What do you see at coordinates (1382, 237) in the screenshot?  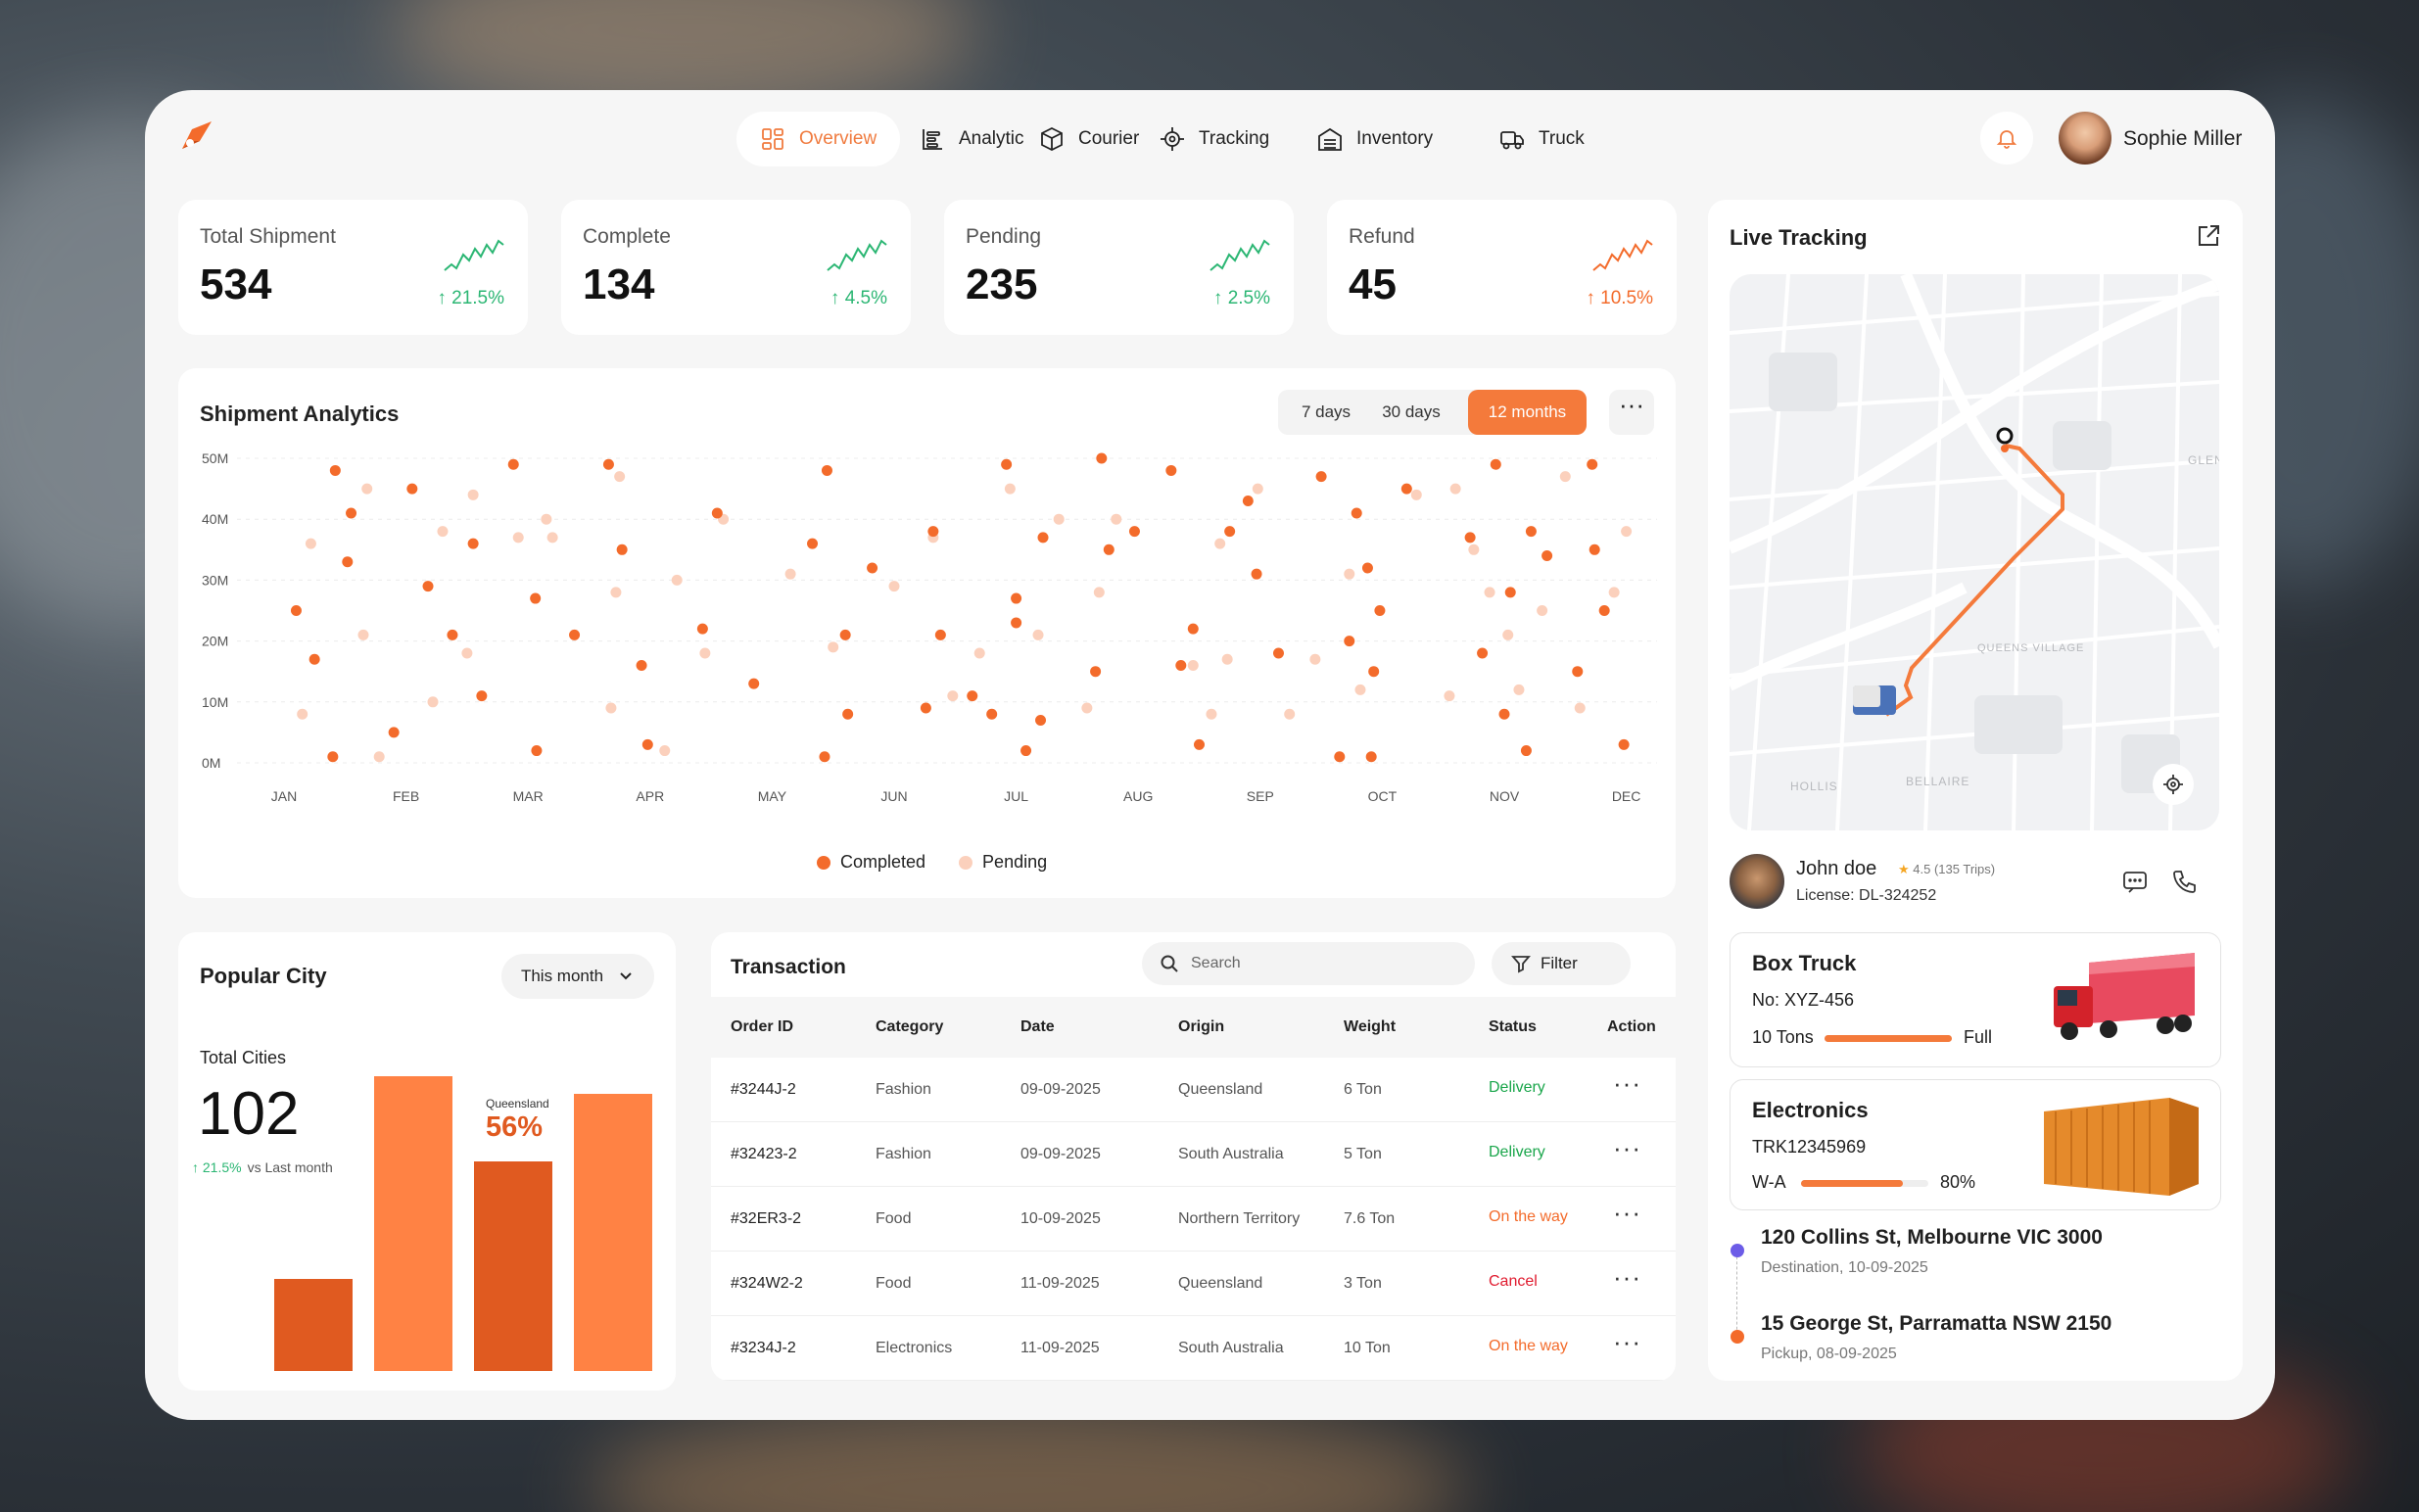 I see `stat-label: Refund` at bounding box center [1382, 237].